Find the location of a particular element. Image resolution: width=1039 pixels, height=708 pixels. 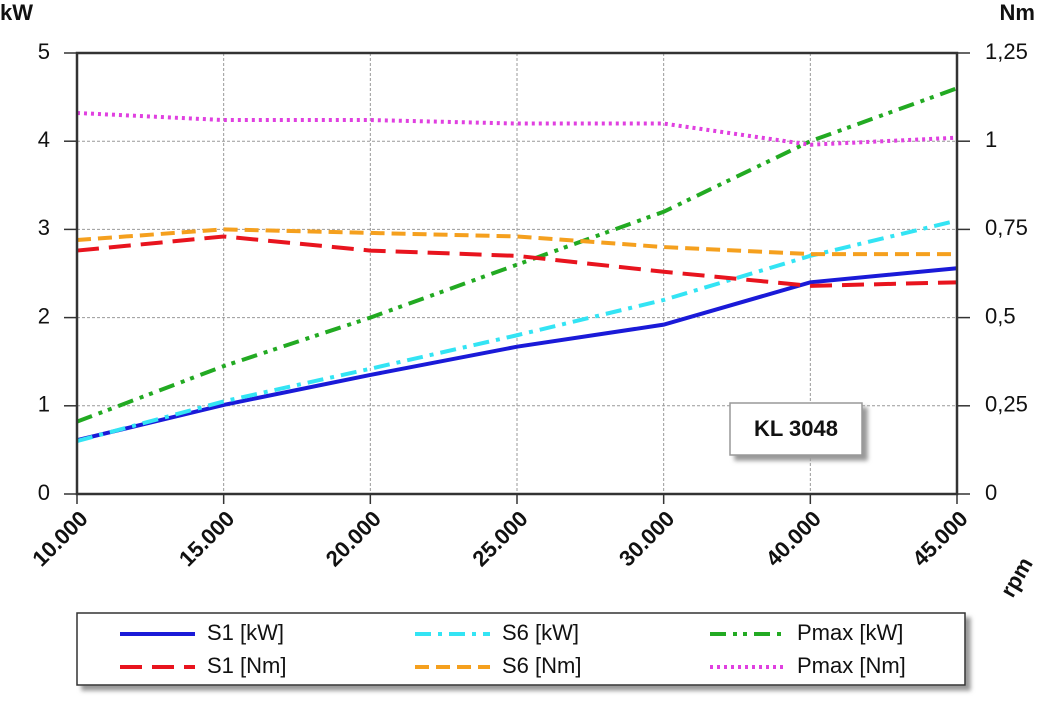

y2-tick-label: 0,5 is located at coordinates (1000, 315).